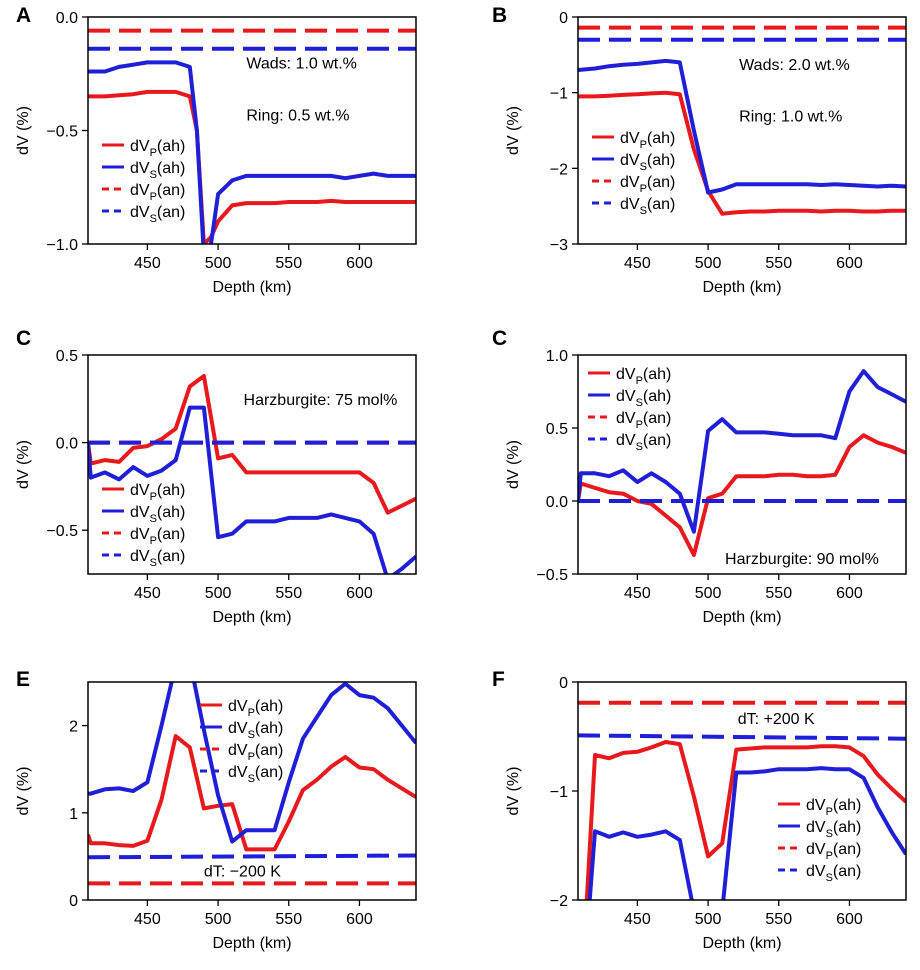  I want to click on legend: dVP(ah)dVS(ah)dVP(an)dVS(an), so click(629, 409).